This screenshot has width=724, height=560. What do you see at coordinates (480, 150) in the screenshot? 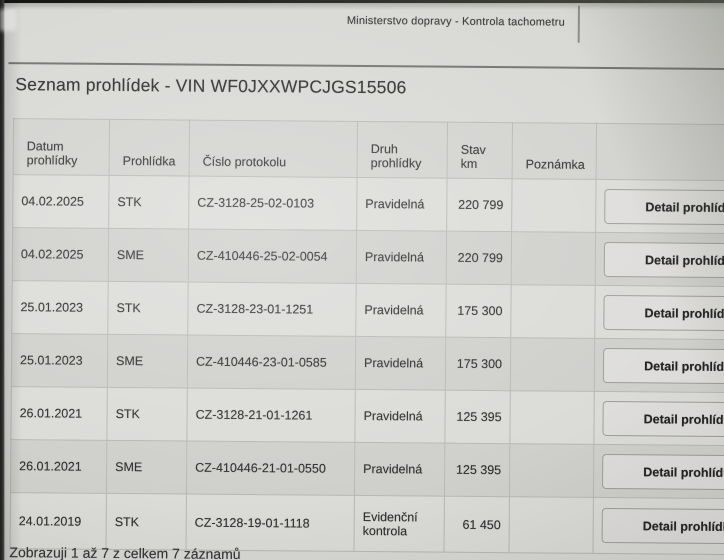
I see `column-header-Stav km: Stav km` at bounding box center [480, 150].